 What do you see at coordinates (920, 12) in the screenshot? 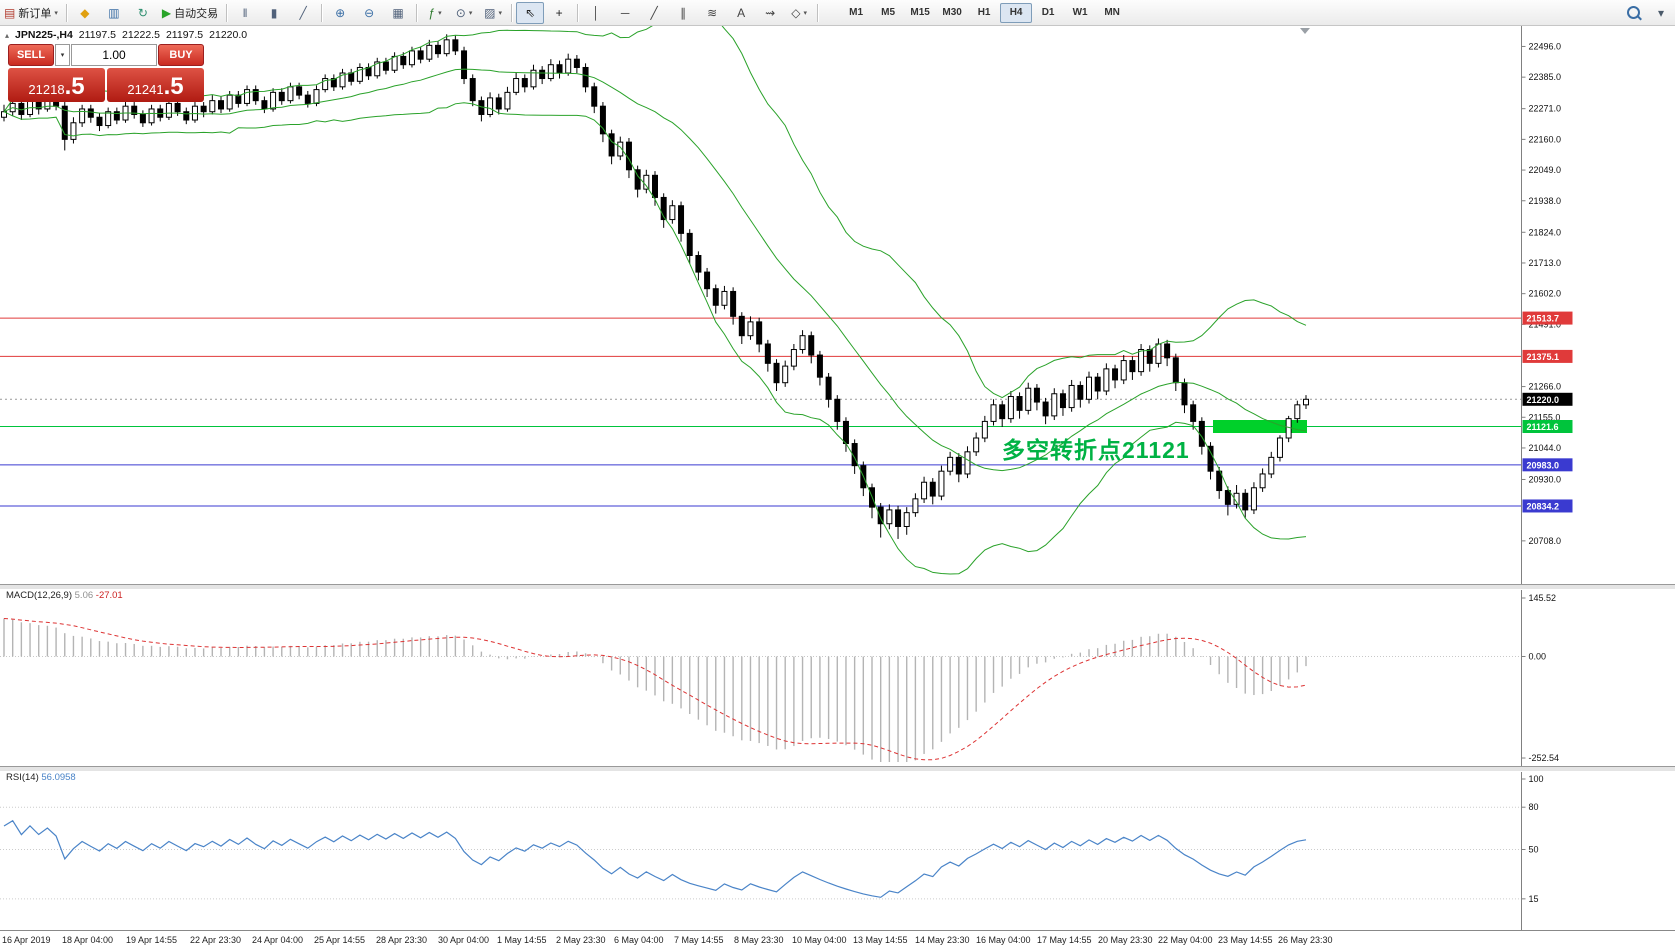
I see `timeframe-m15-button: M15` at bounding box center [920, 12].